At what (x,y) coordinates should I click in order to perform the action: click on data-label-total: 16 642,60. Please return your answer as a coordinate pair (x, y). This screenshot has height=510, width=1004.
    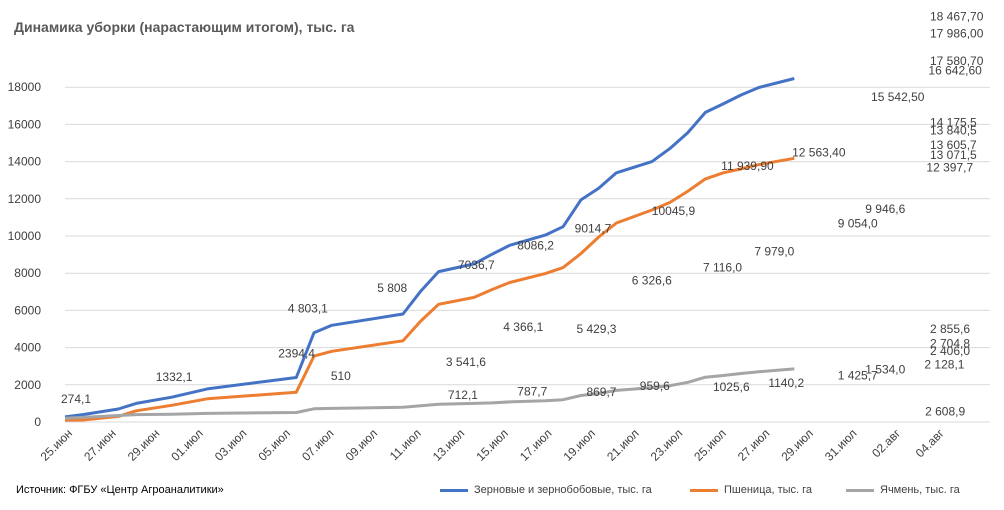
    Looking at the image, I should click on (955, 70).